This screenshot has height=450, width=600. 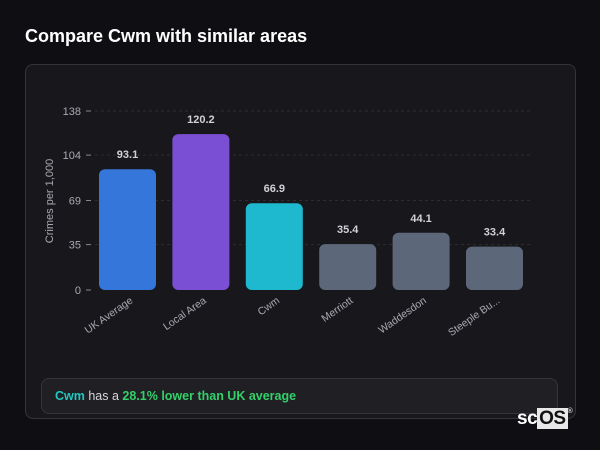 What do you see at coordinates (70, 396) in the screenshot?
I see `summary-place: Cwm` at bounding box center [70, 396].